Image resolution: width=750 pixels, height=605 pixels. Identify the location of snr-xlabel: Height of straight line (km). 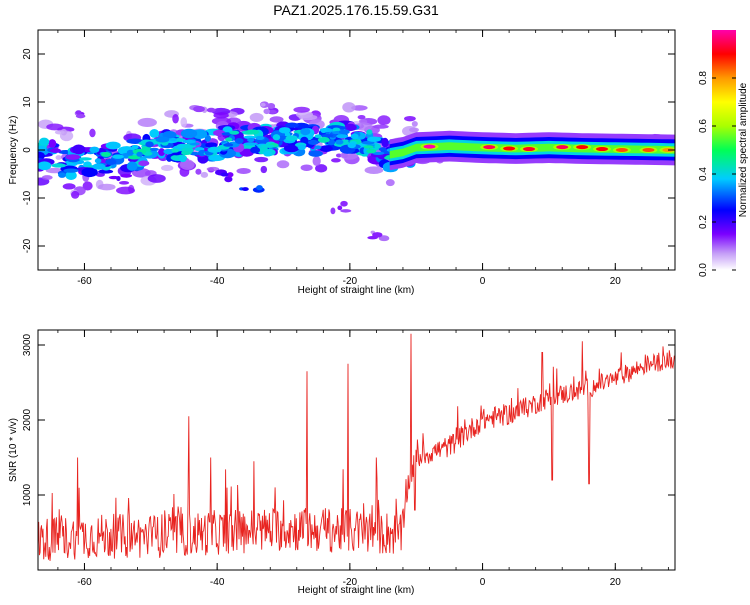
(356, 590).